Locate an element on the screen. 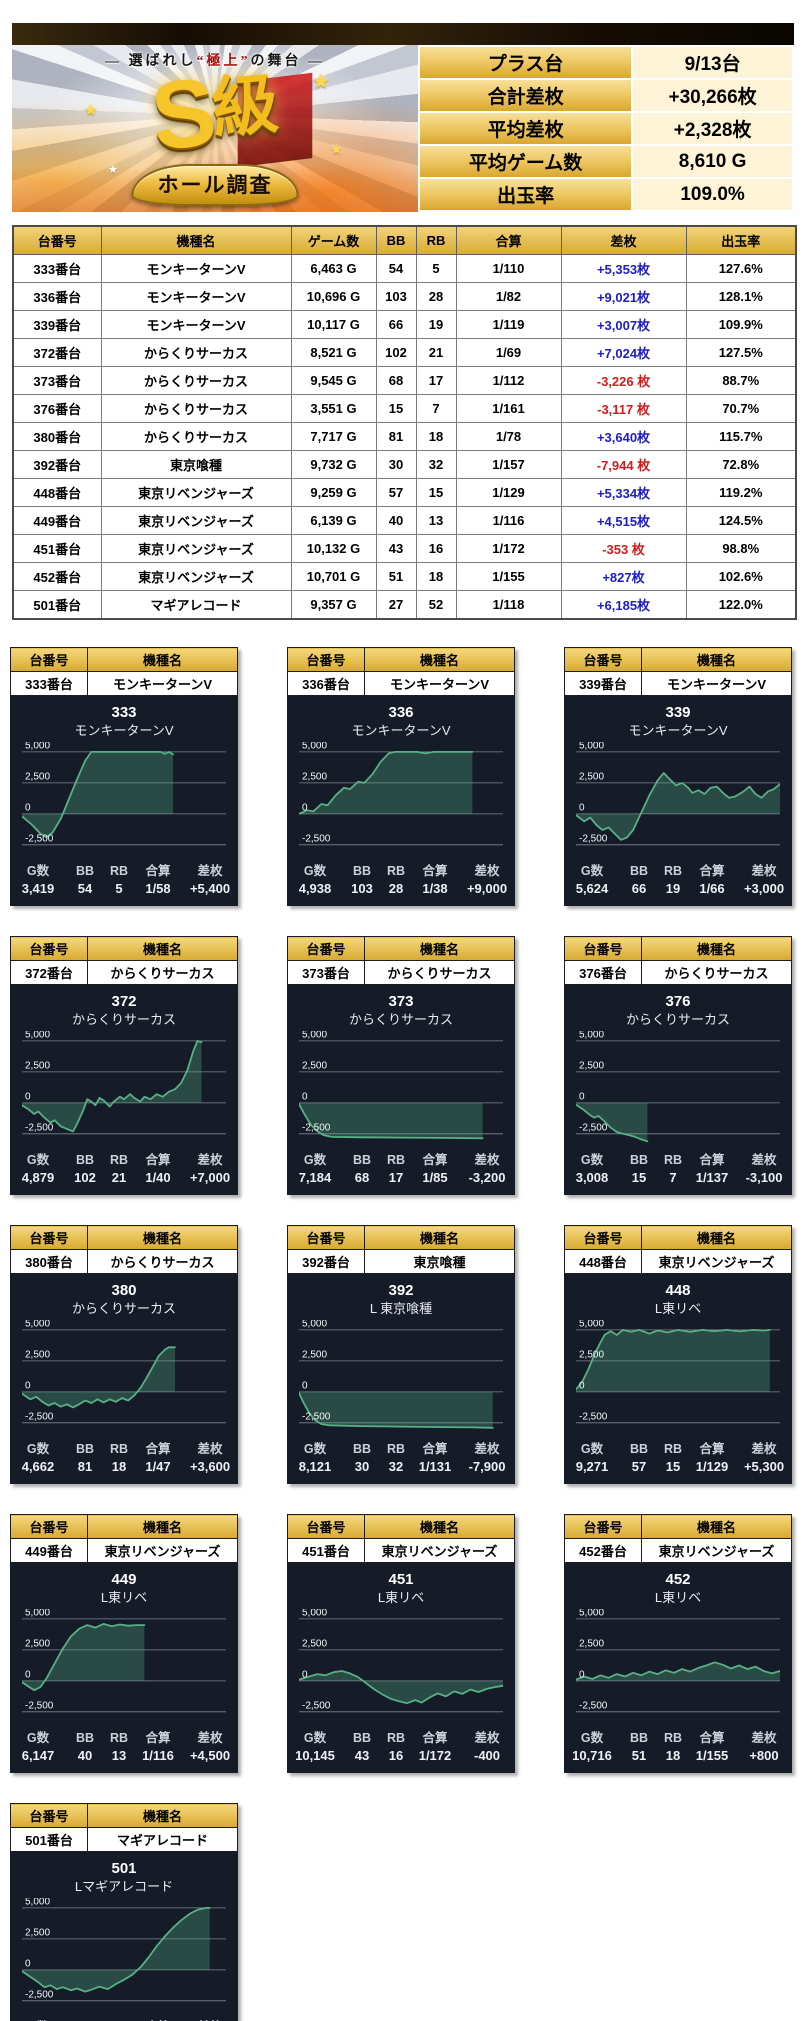 The width and height of the screenshot is (810, 2021). stat-value-gassan: 1/129 is located at coordinates (712, 1466).